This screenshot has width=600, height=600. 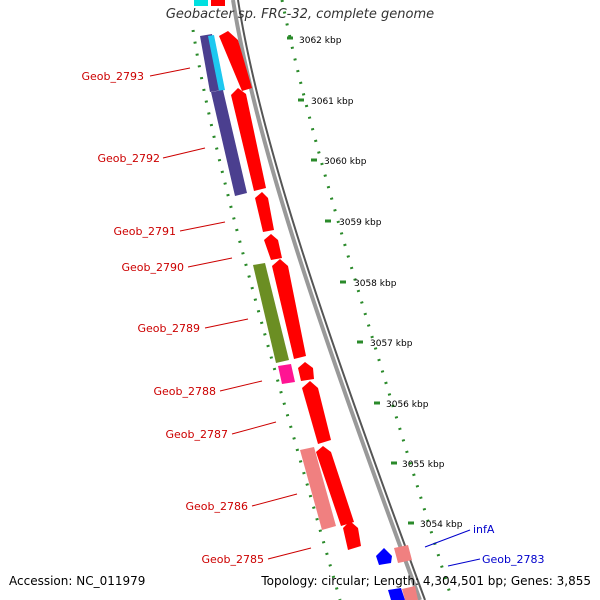 What do you see at coordinates (216, 63) in the screenshot?
I see `gene-geob-2793-cyan` at bounding box center [216, 63].